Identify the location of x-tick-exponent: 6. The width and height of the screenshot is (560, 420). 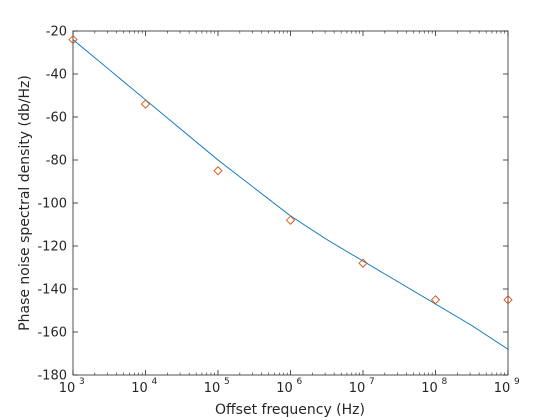
(300, 382).